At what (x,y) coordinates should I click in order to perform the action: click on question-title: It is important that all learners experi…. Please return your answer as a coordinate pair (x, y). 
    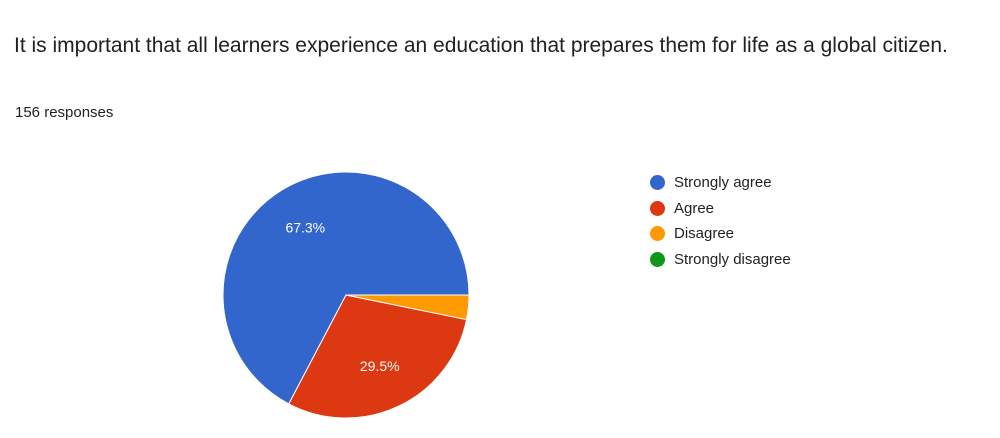
    Looking at the image, I should click on (481, 45).